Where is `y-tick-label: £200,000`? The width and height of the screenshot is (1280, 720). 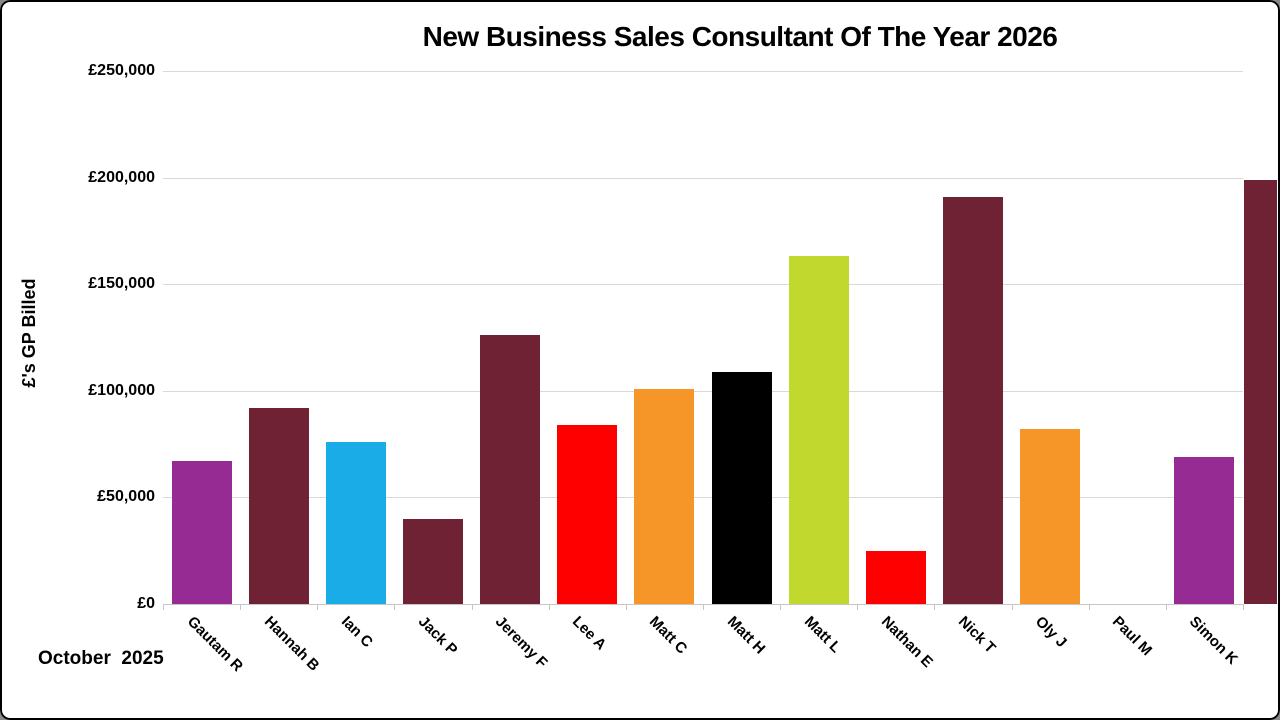 y-tick-label: £200,000 is located at coordinates (121, 177).